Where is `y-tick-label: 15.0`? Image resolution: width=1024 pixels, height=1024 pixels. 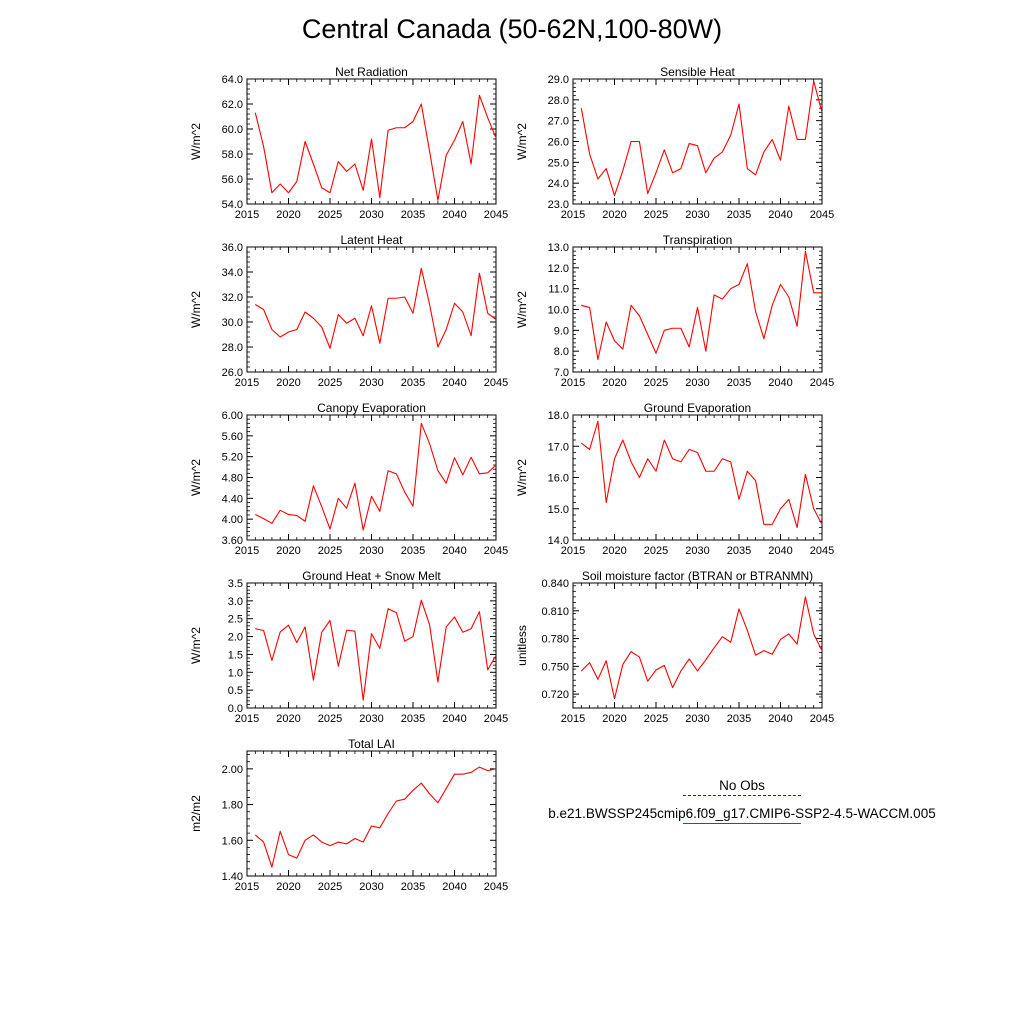 y-tick-label: 15.0 is located at coordinates (558, 510).